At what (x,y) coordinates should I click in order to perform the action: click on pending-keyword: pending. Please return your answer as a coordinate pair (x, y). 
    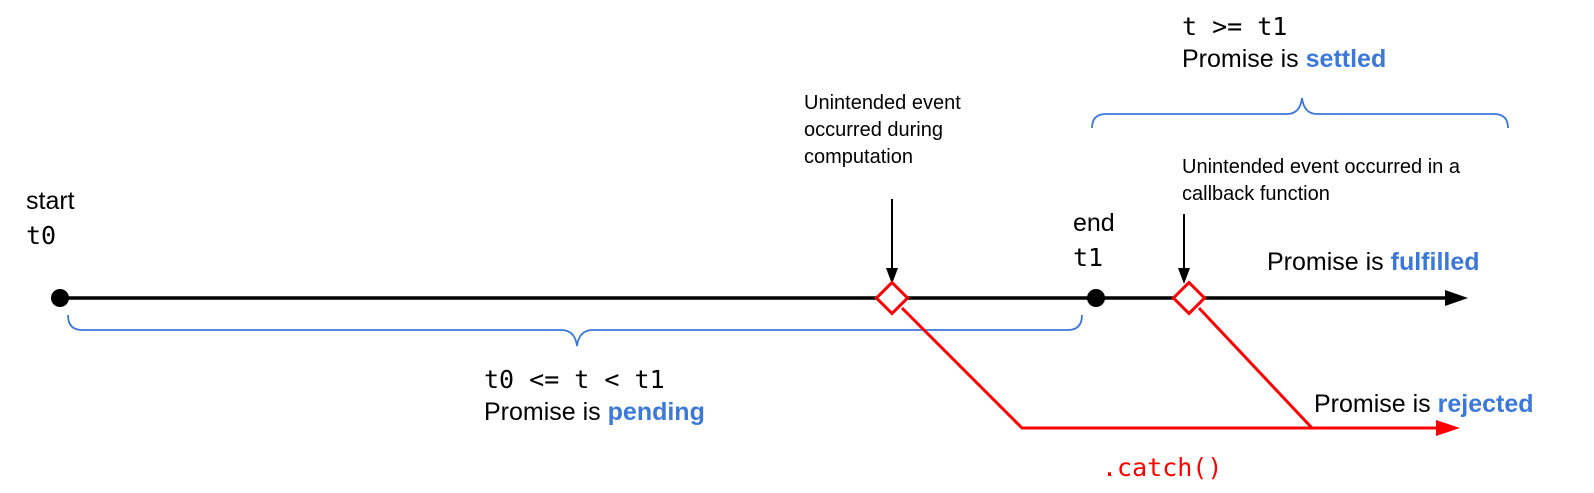
    Looking at the image, I should click on (656, 412).